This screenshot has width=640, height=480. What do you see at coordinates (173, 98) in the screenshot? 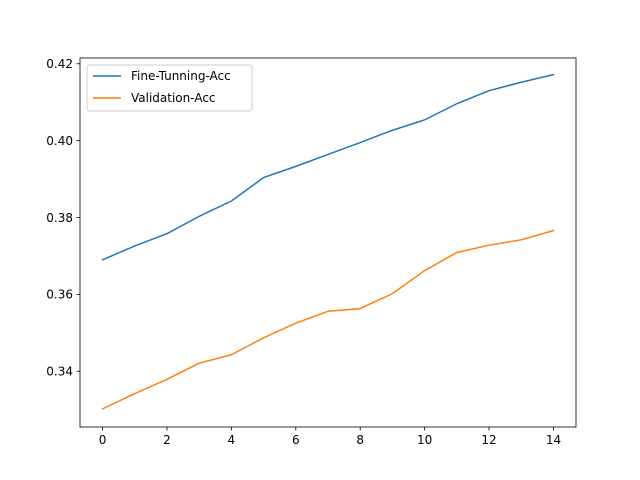
I see `legend-label-validation-acc: Validation-Acc` at bounding box center [173, 98].